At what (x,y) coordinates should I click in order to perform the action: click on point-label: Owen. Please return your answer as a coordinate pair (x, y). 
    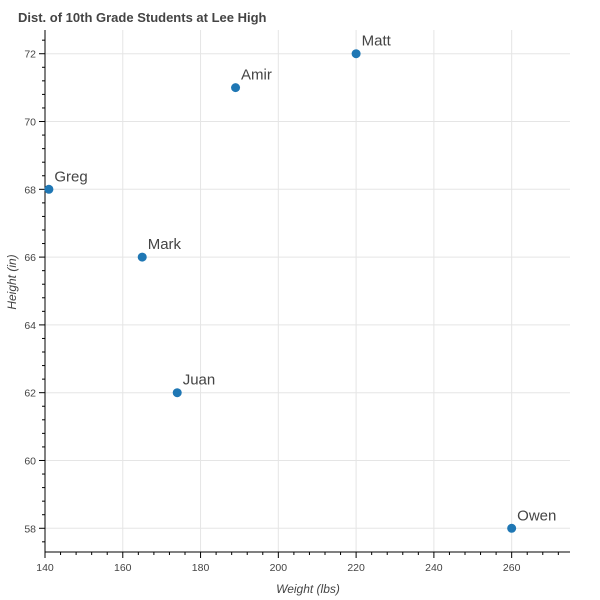
    Looking at the image, I should click on (536, 515).